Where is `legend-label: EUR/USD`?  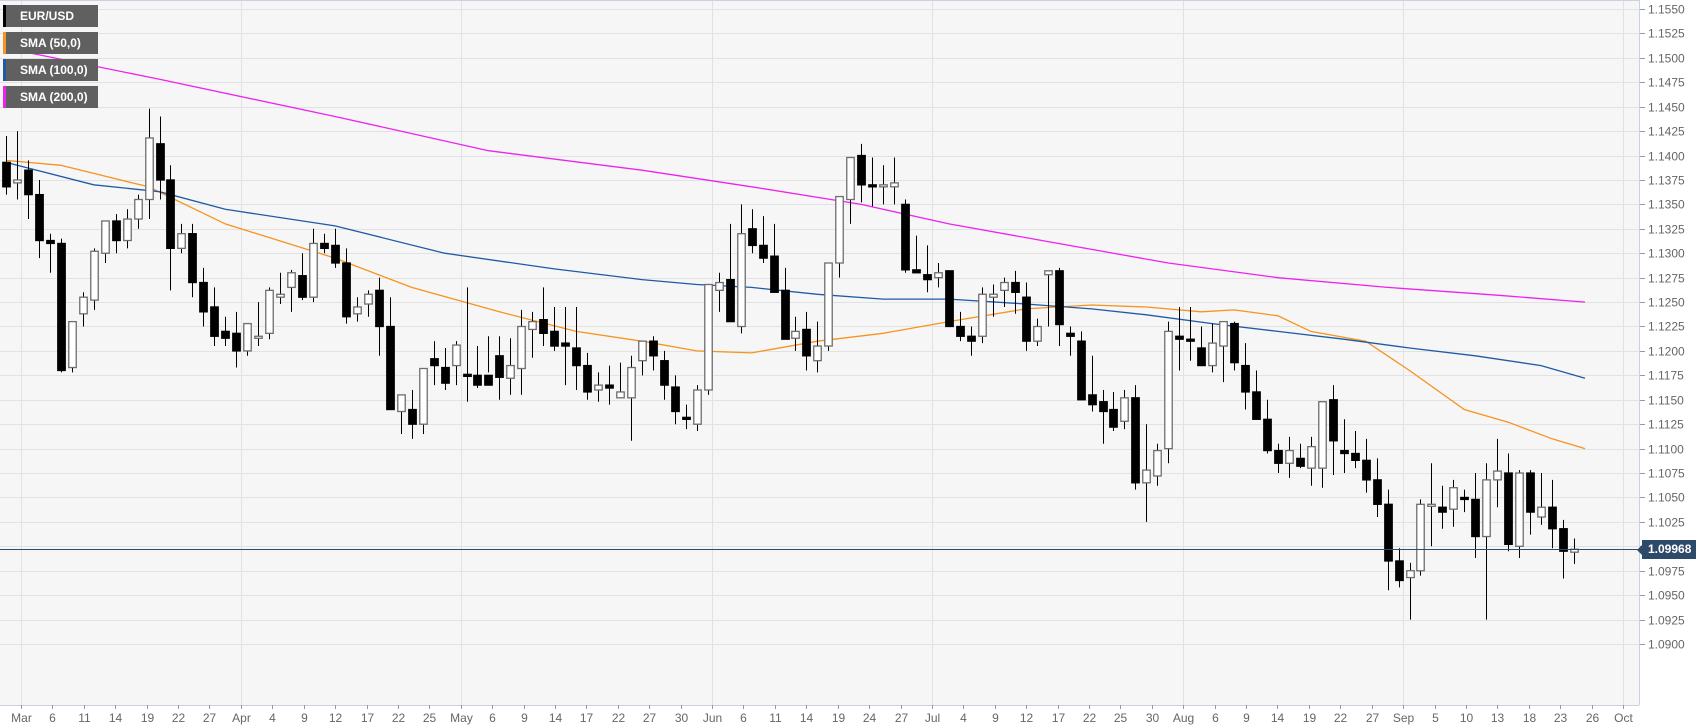 legend-label: EUR/USD is located at coordinates (47, 16).